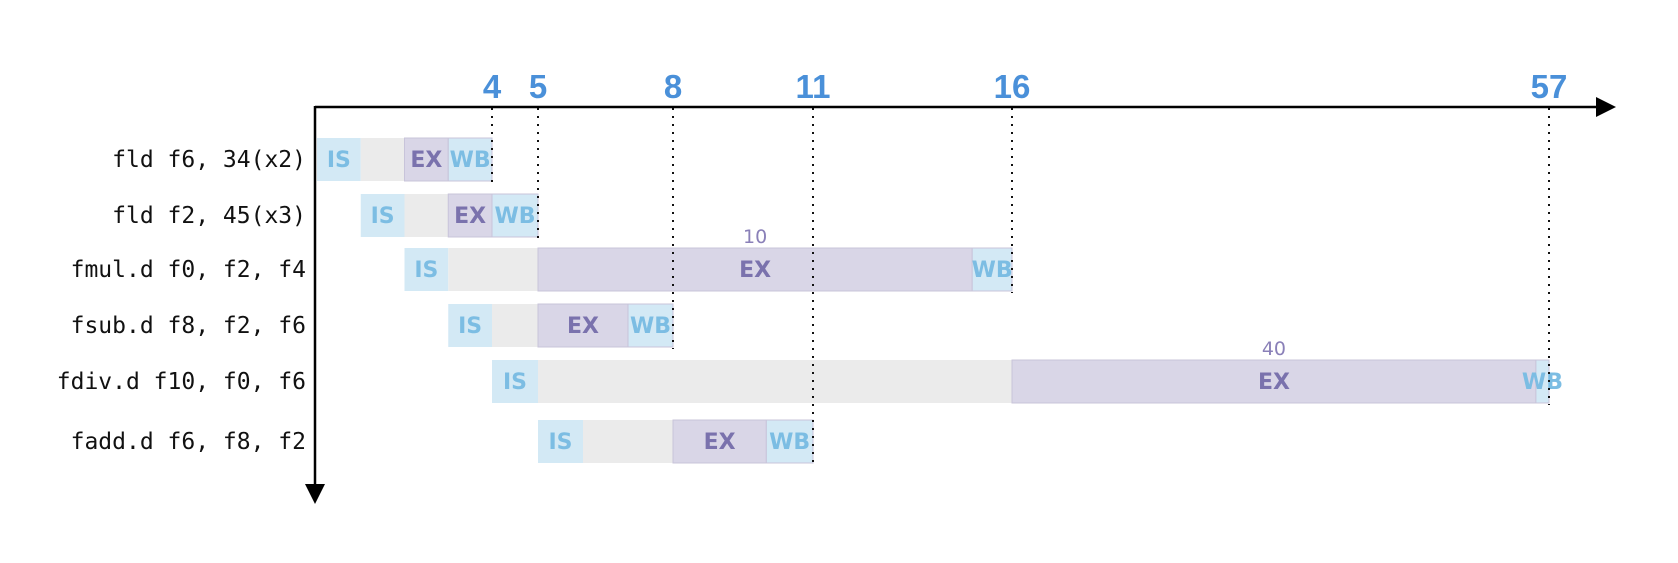 The image size is (1678, 563). What do you see at coordinates (188, 270) in the screenshot?
I see `instruction-label: fmul.d f0, f2, f4` at bounding box center [188, 270].